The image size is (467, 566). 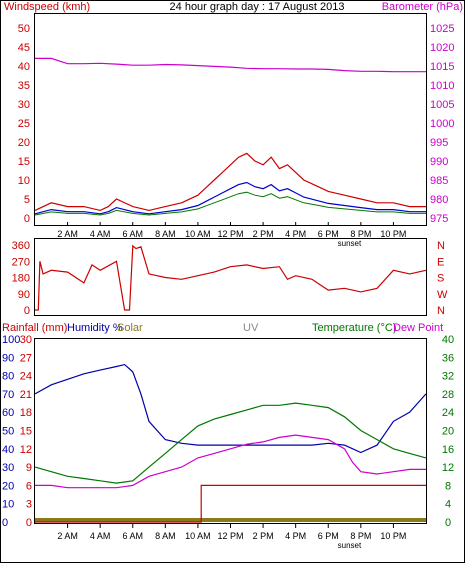 What do you see at coordinates (230, 520) in the screenshot?
I see `solar-band` at bounding box center [230, 520].